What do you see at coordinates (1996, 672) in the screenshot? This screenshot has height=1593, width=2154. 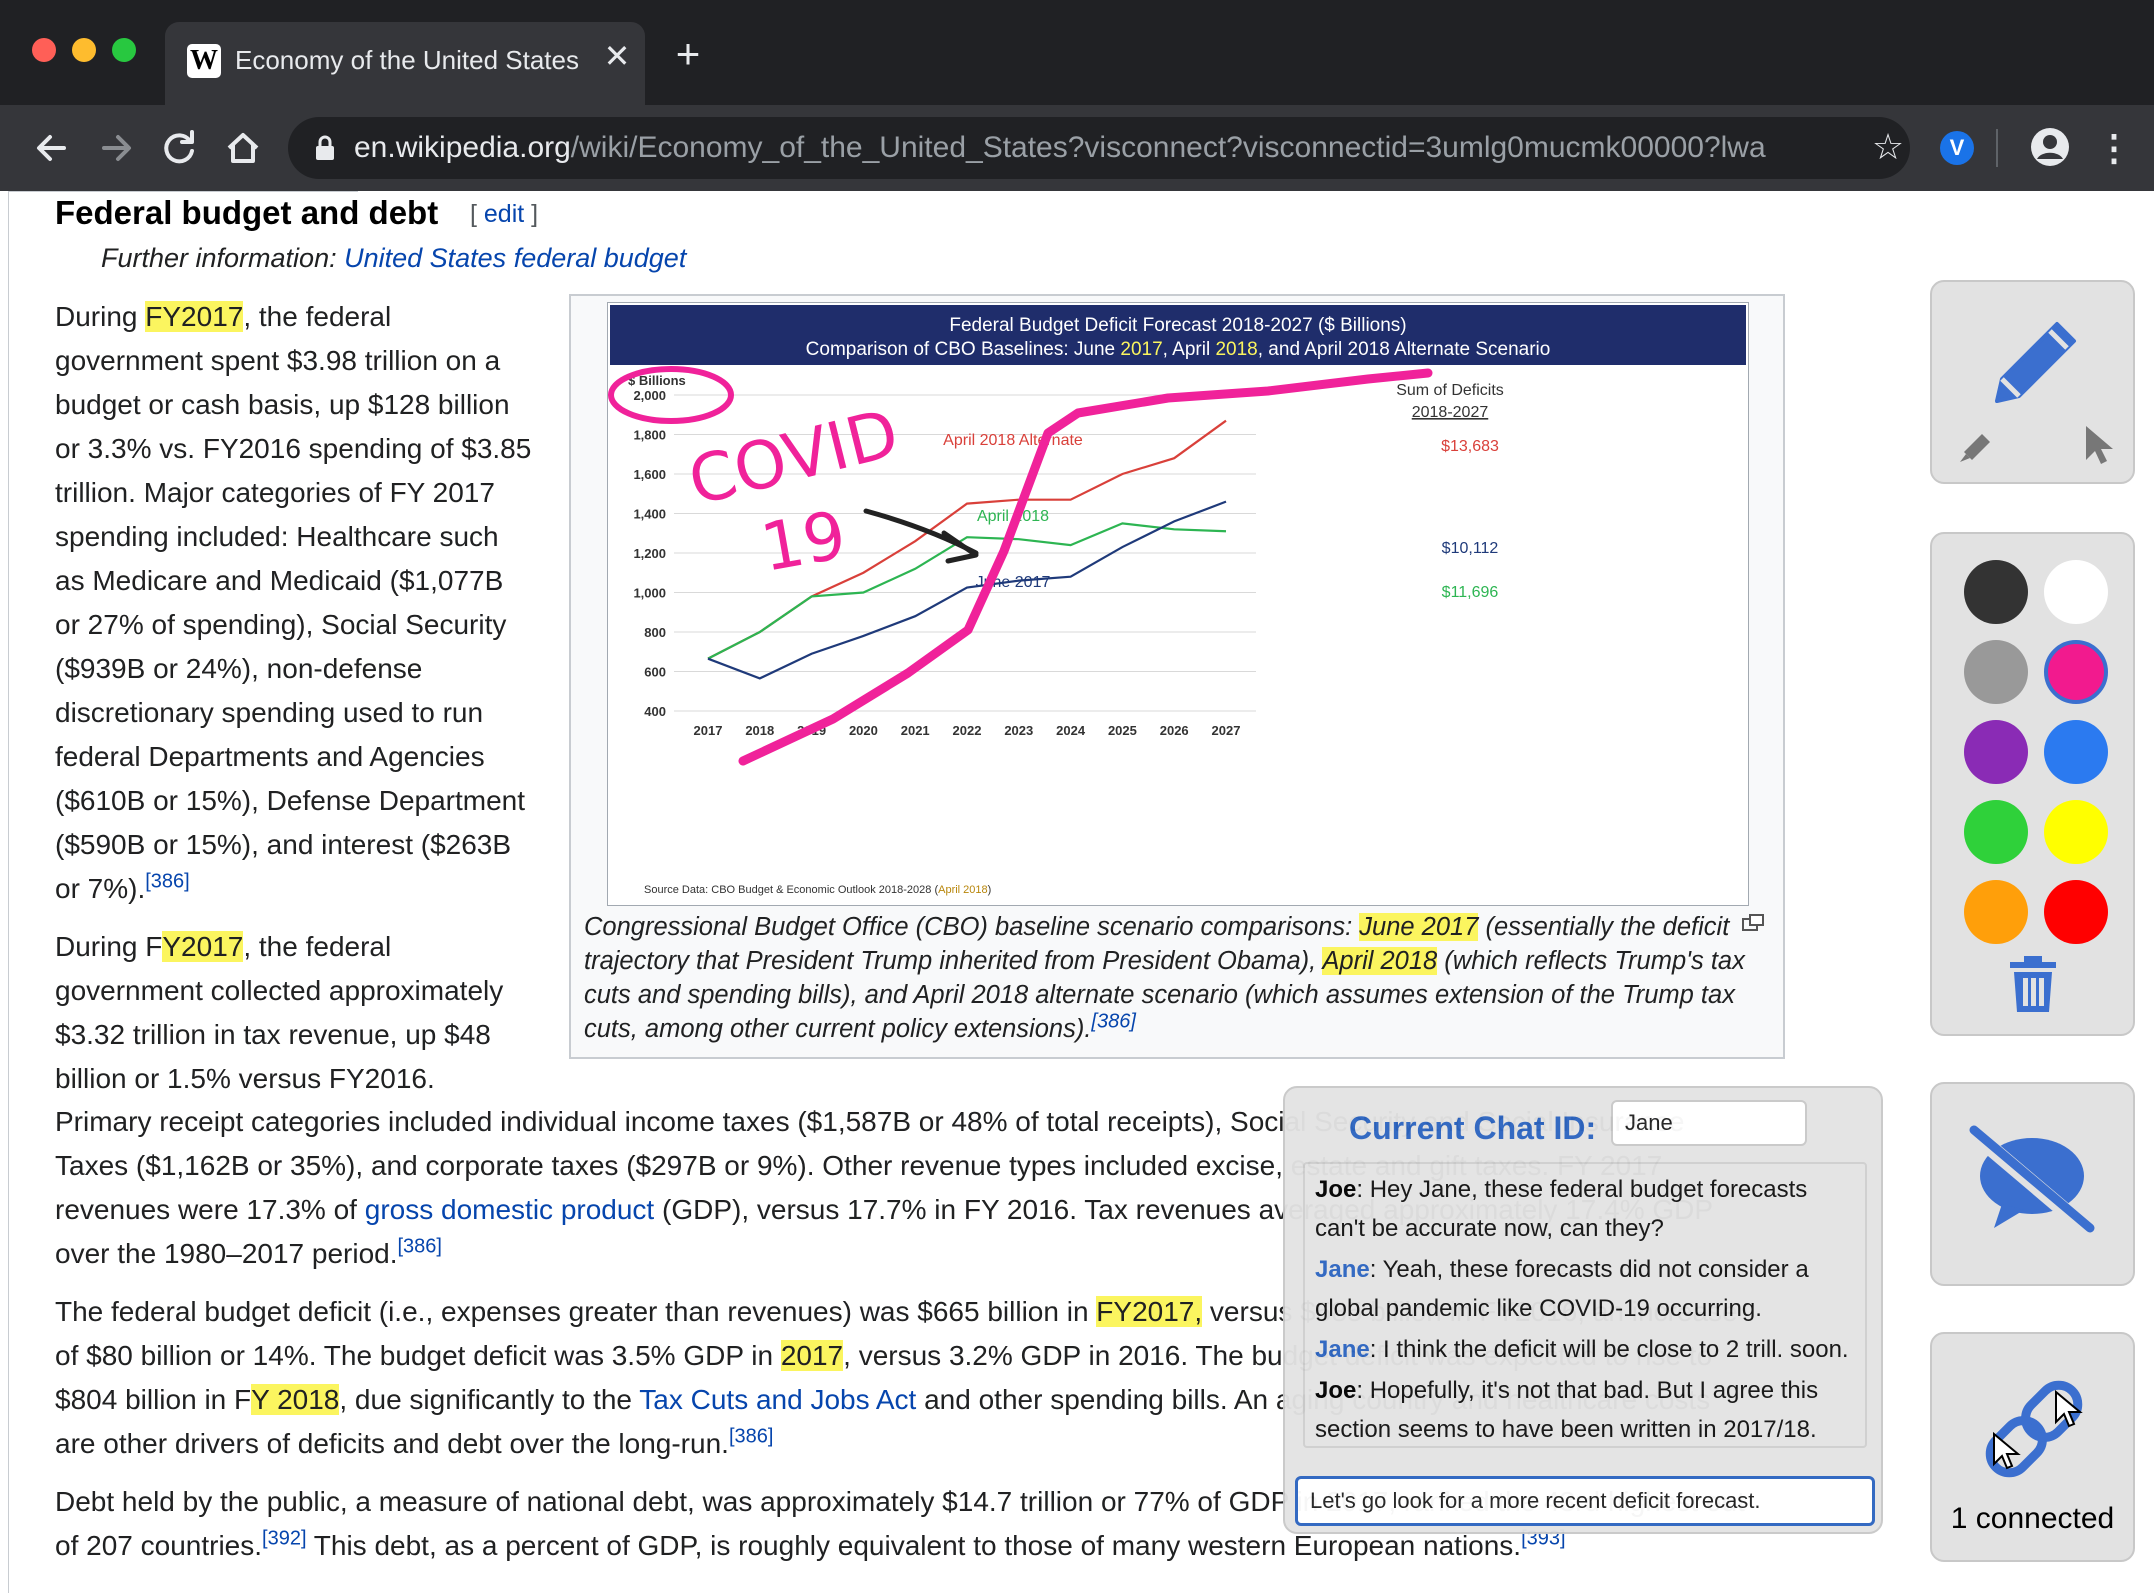 I see `color-swatch-gray` at bounding box center [1996, 672].